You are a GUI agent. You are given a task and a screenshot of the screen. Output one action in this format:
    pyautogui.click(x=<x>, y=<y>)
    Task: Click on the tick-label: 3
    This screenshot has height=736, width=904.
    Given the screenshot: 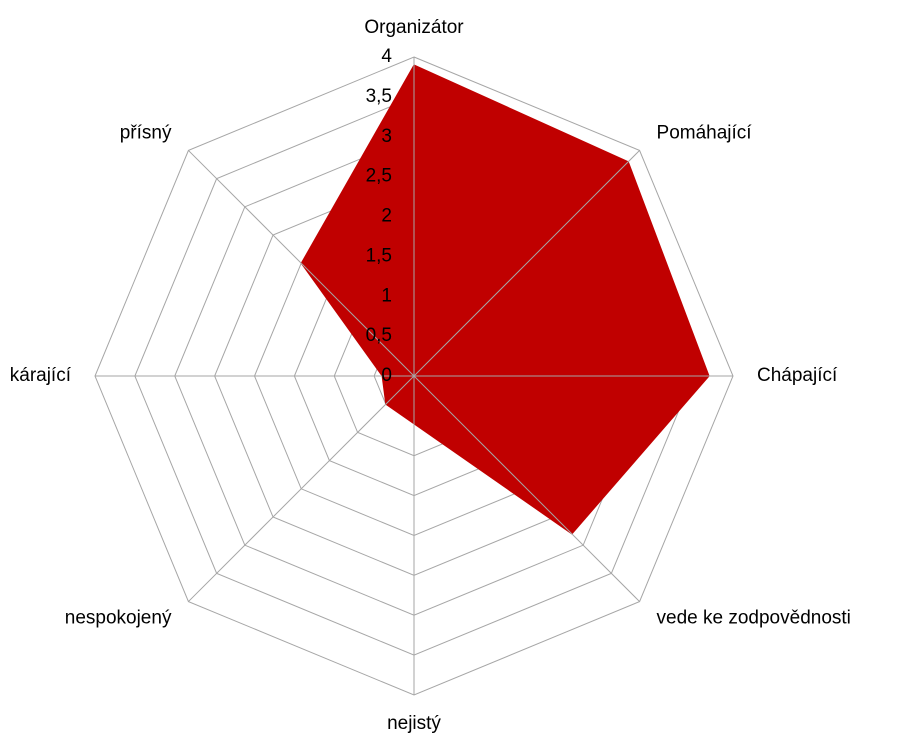 What is the action you would take?
    pyautogui.click(x=386, y=136)
    